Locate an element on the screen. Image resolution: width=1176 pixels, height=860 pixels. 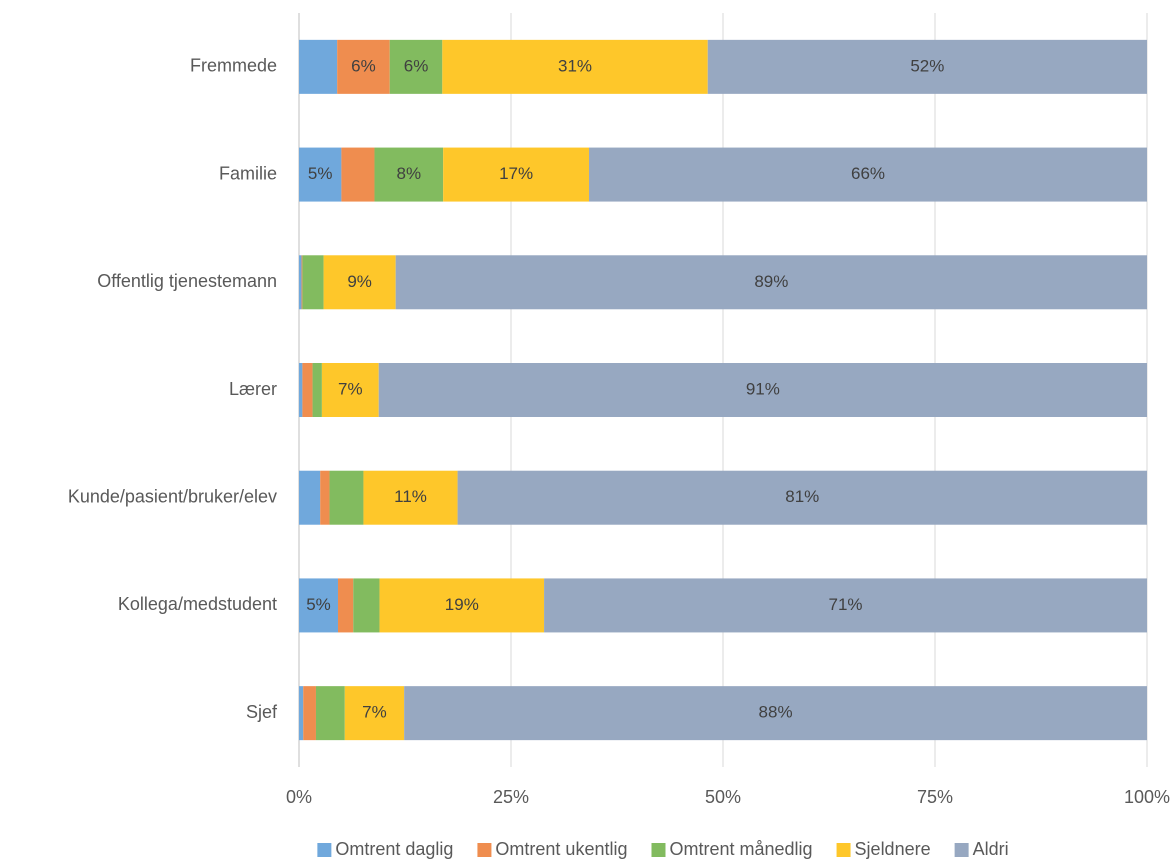
legend-label: Omtrent ukentlig is located at coordinates (561, 849).